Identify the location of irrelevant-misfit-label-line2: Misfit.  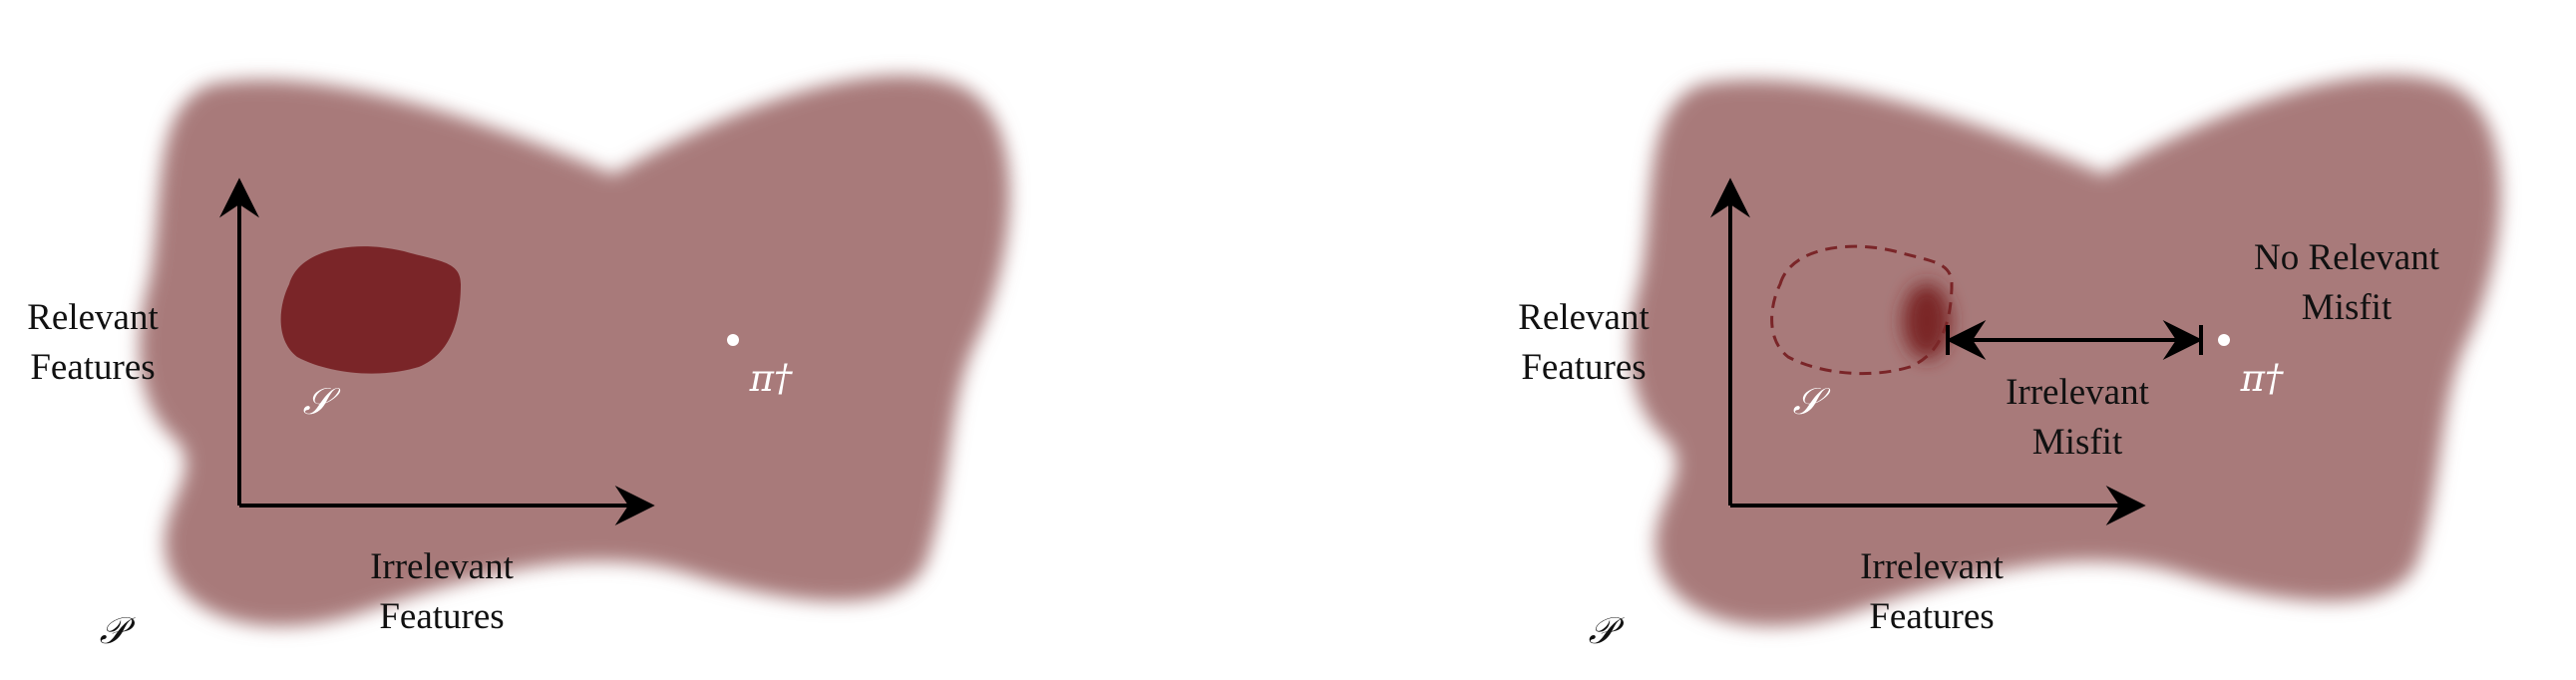
(2078, 442).